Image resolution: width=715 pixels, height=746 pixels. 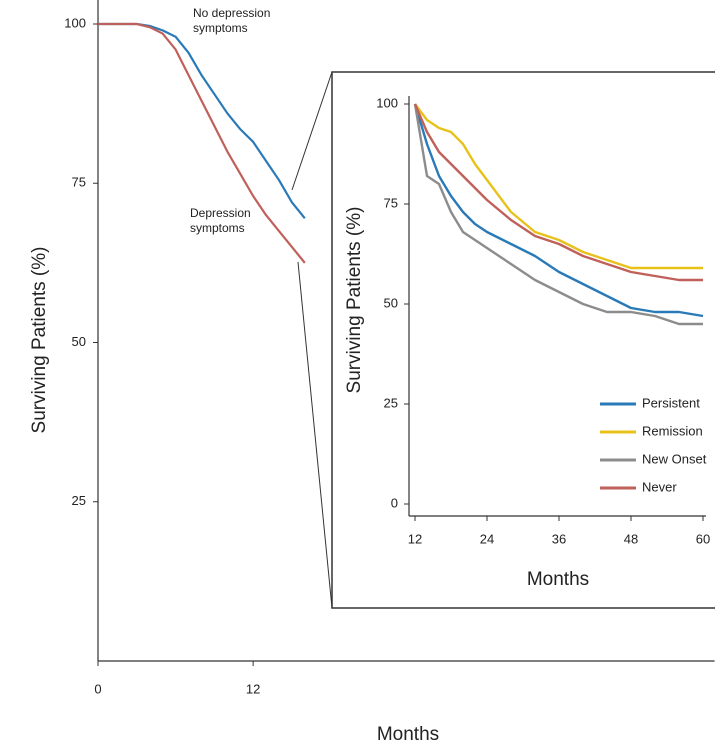 I want to click on x-tick-label: 0, so click(x=97, y=688).